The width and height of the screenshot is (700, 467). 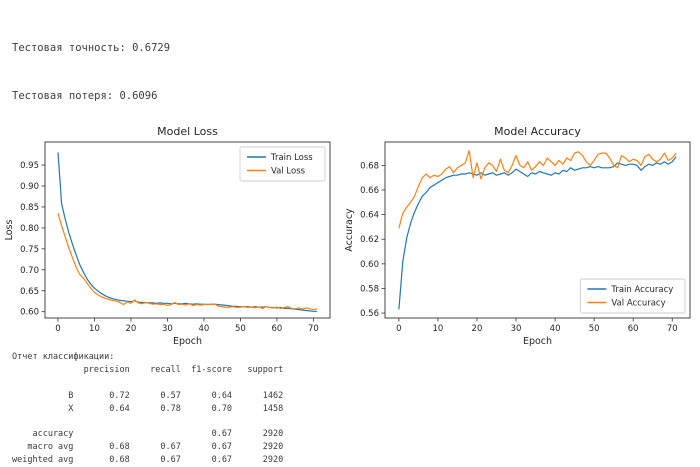 I want to click on series-val-loss, so click(x=187, y=262).